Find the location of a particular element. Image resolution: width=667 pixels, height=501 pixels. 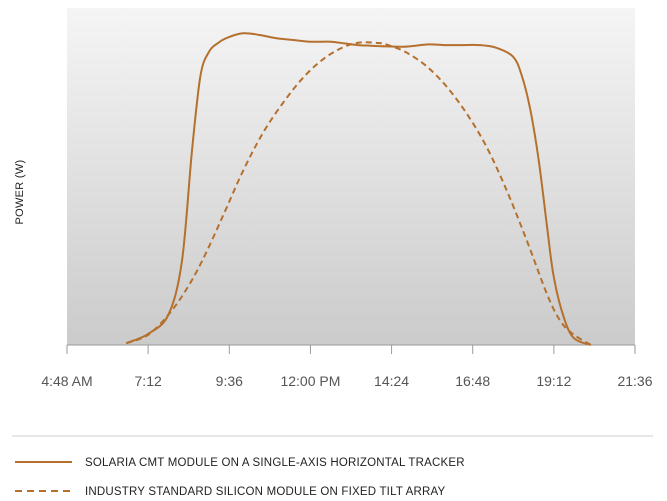

x-tick-label: 12:00 PM is located at coordinates (310, 381).